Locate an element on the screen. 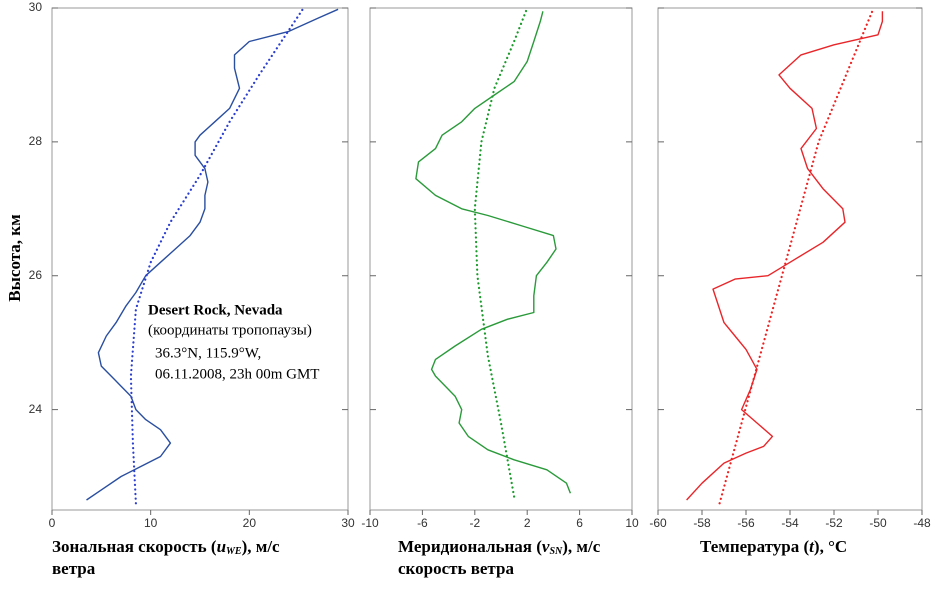 This screenshot has height=591, width=945. x-axis-label: Меридиональная (vSN), м/с is located at coordinates (499, 547).